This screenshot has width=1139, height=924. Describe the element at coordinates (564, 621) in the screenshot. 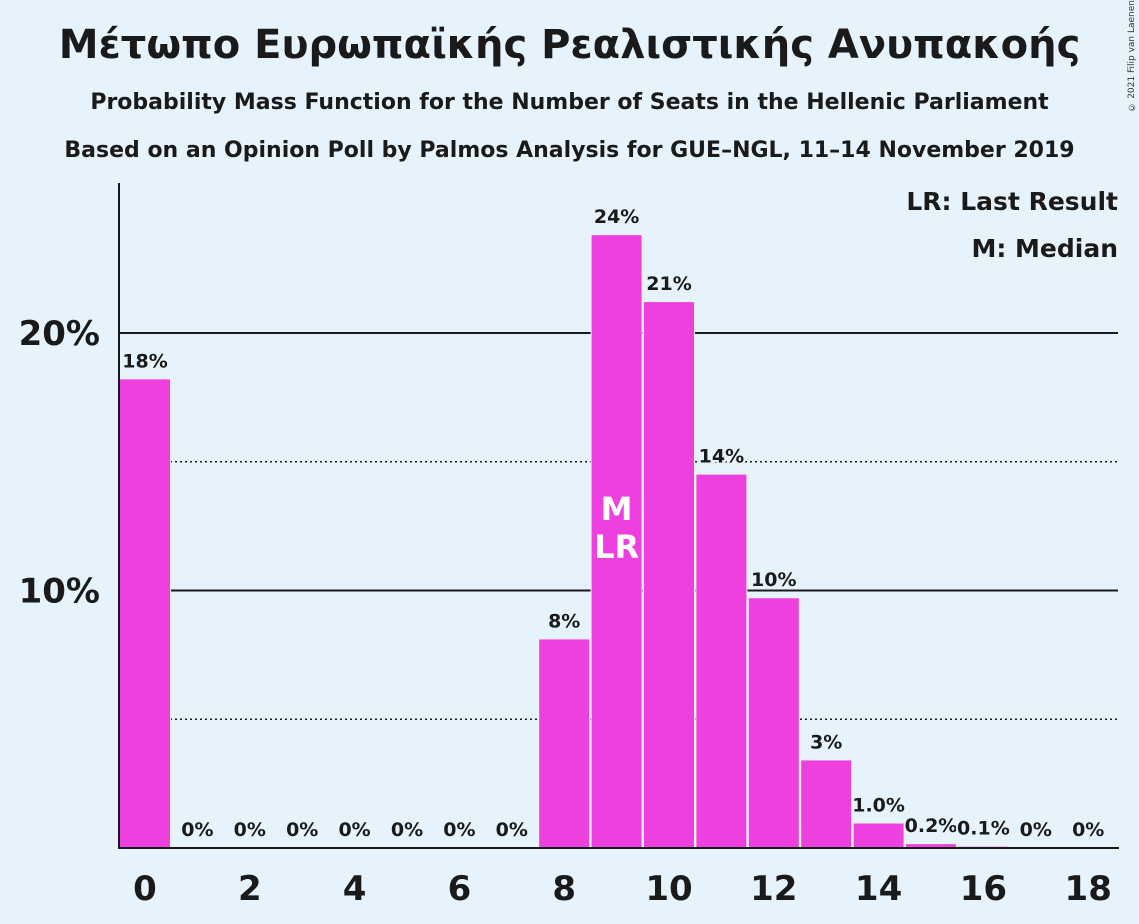

I see `data-label: 8%` at that location.